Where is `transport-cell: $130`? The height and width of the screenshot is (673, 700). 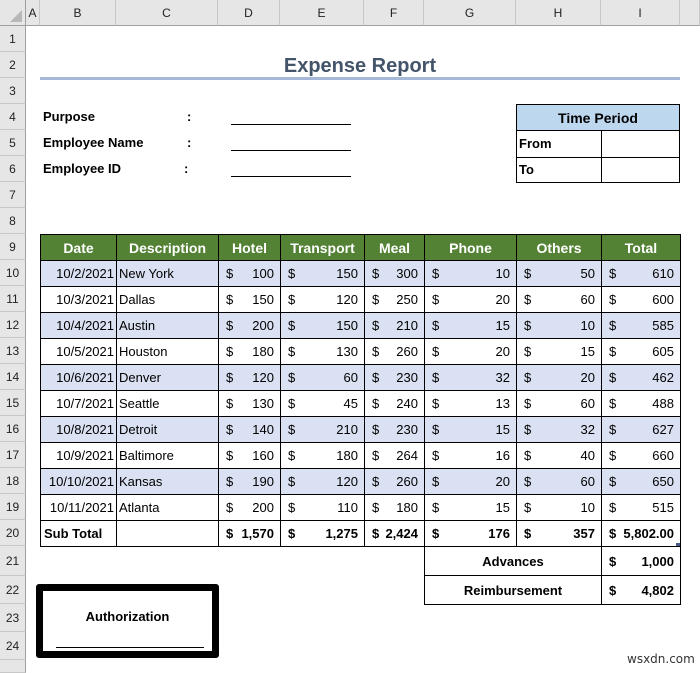 transport-cell: $130 is located at coordinates (322, 351).